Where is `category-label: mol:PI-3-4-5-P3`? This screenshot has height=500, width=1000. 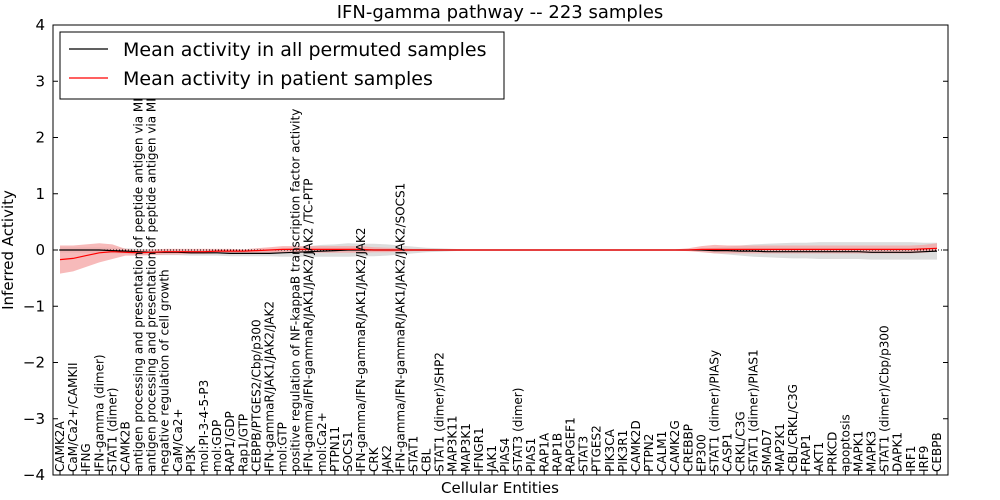 category-label: mol:PI-3-4-5-P3 is located at coordinates (204, 426).